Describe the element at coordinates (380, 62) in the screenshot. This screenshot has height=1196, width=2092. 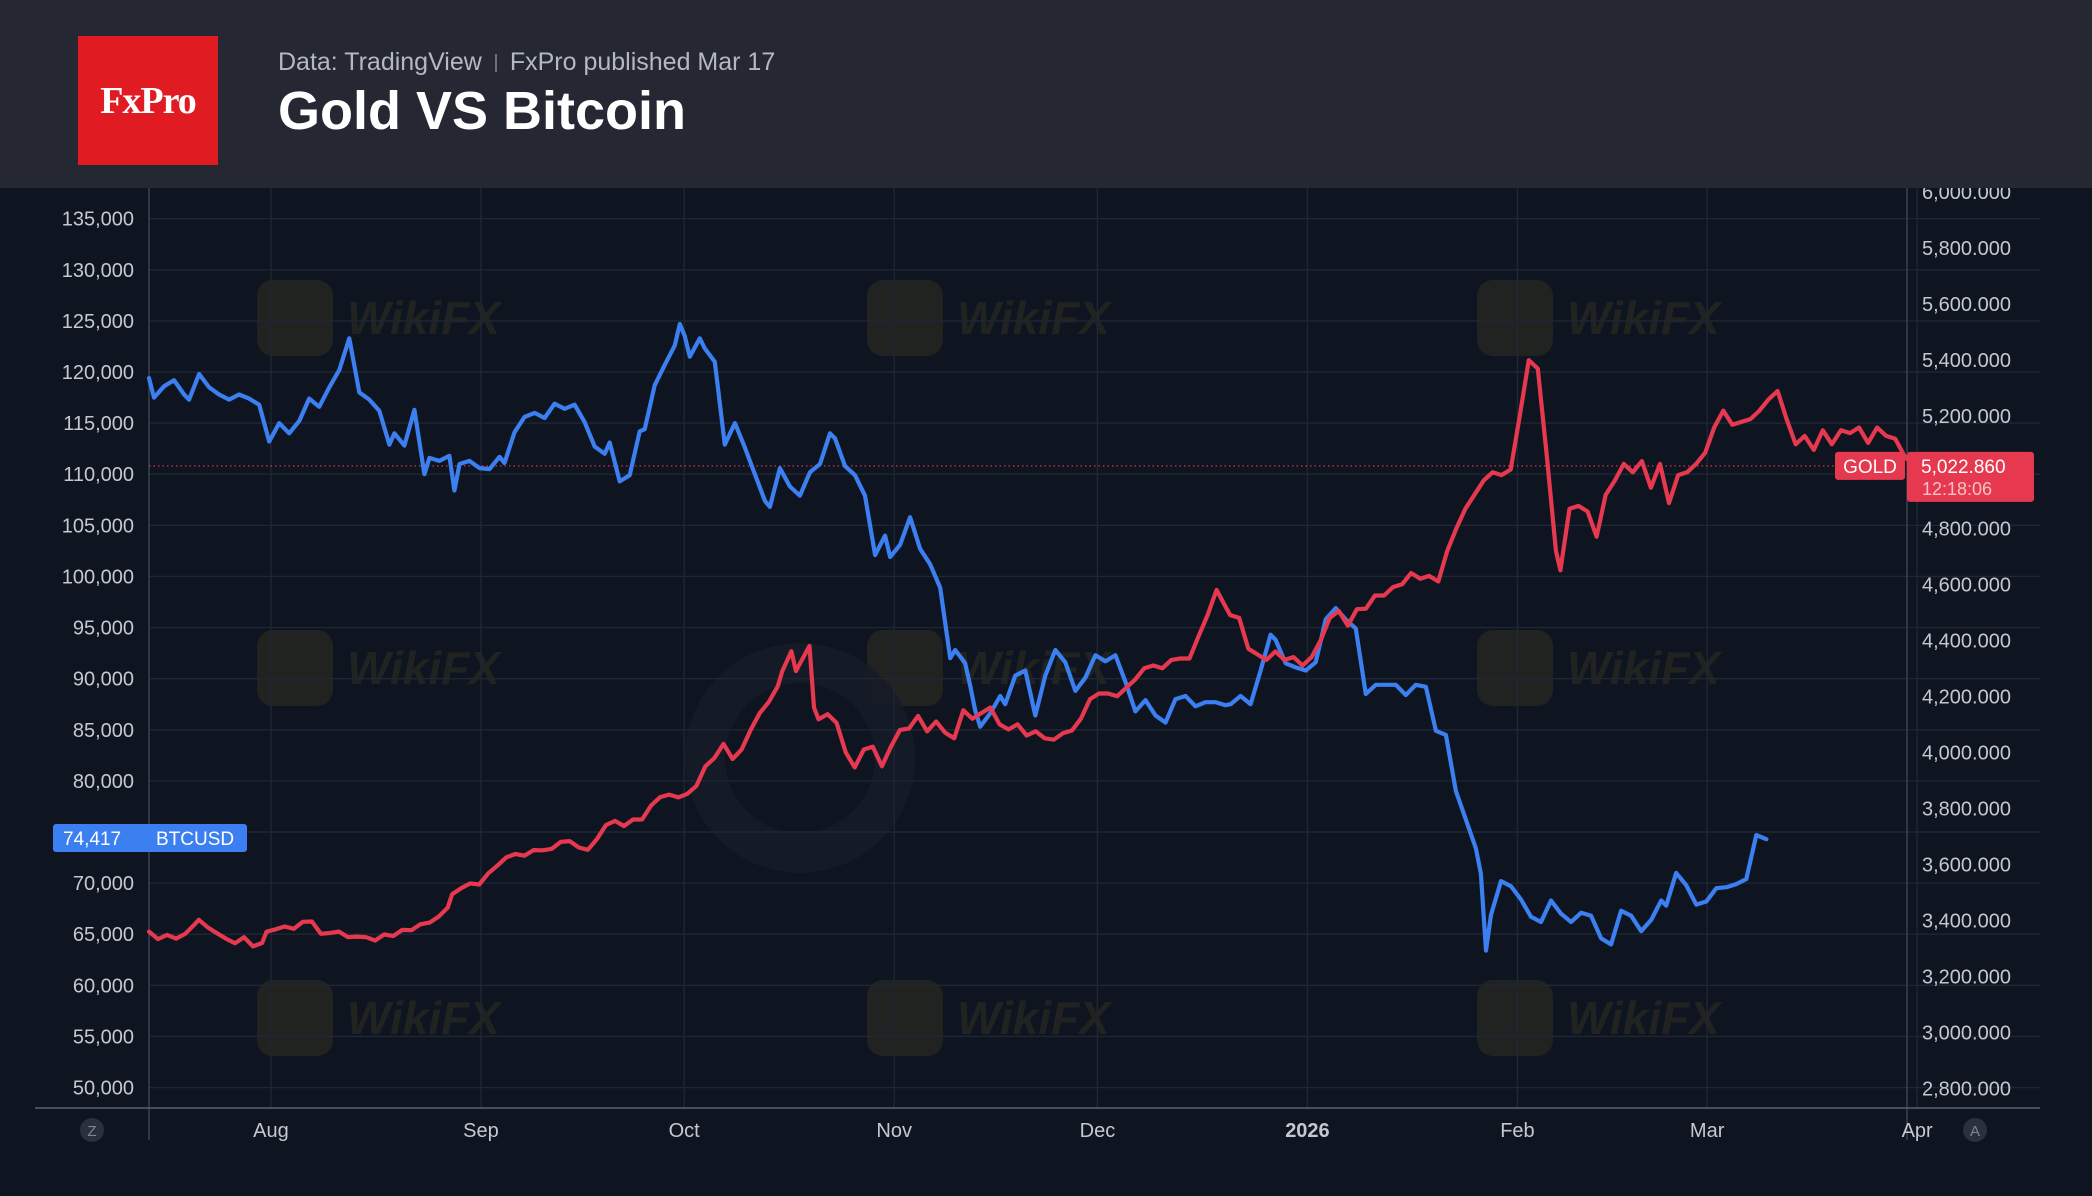
I see `data-source: Data: TradingView` at that location.